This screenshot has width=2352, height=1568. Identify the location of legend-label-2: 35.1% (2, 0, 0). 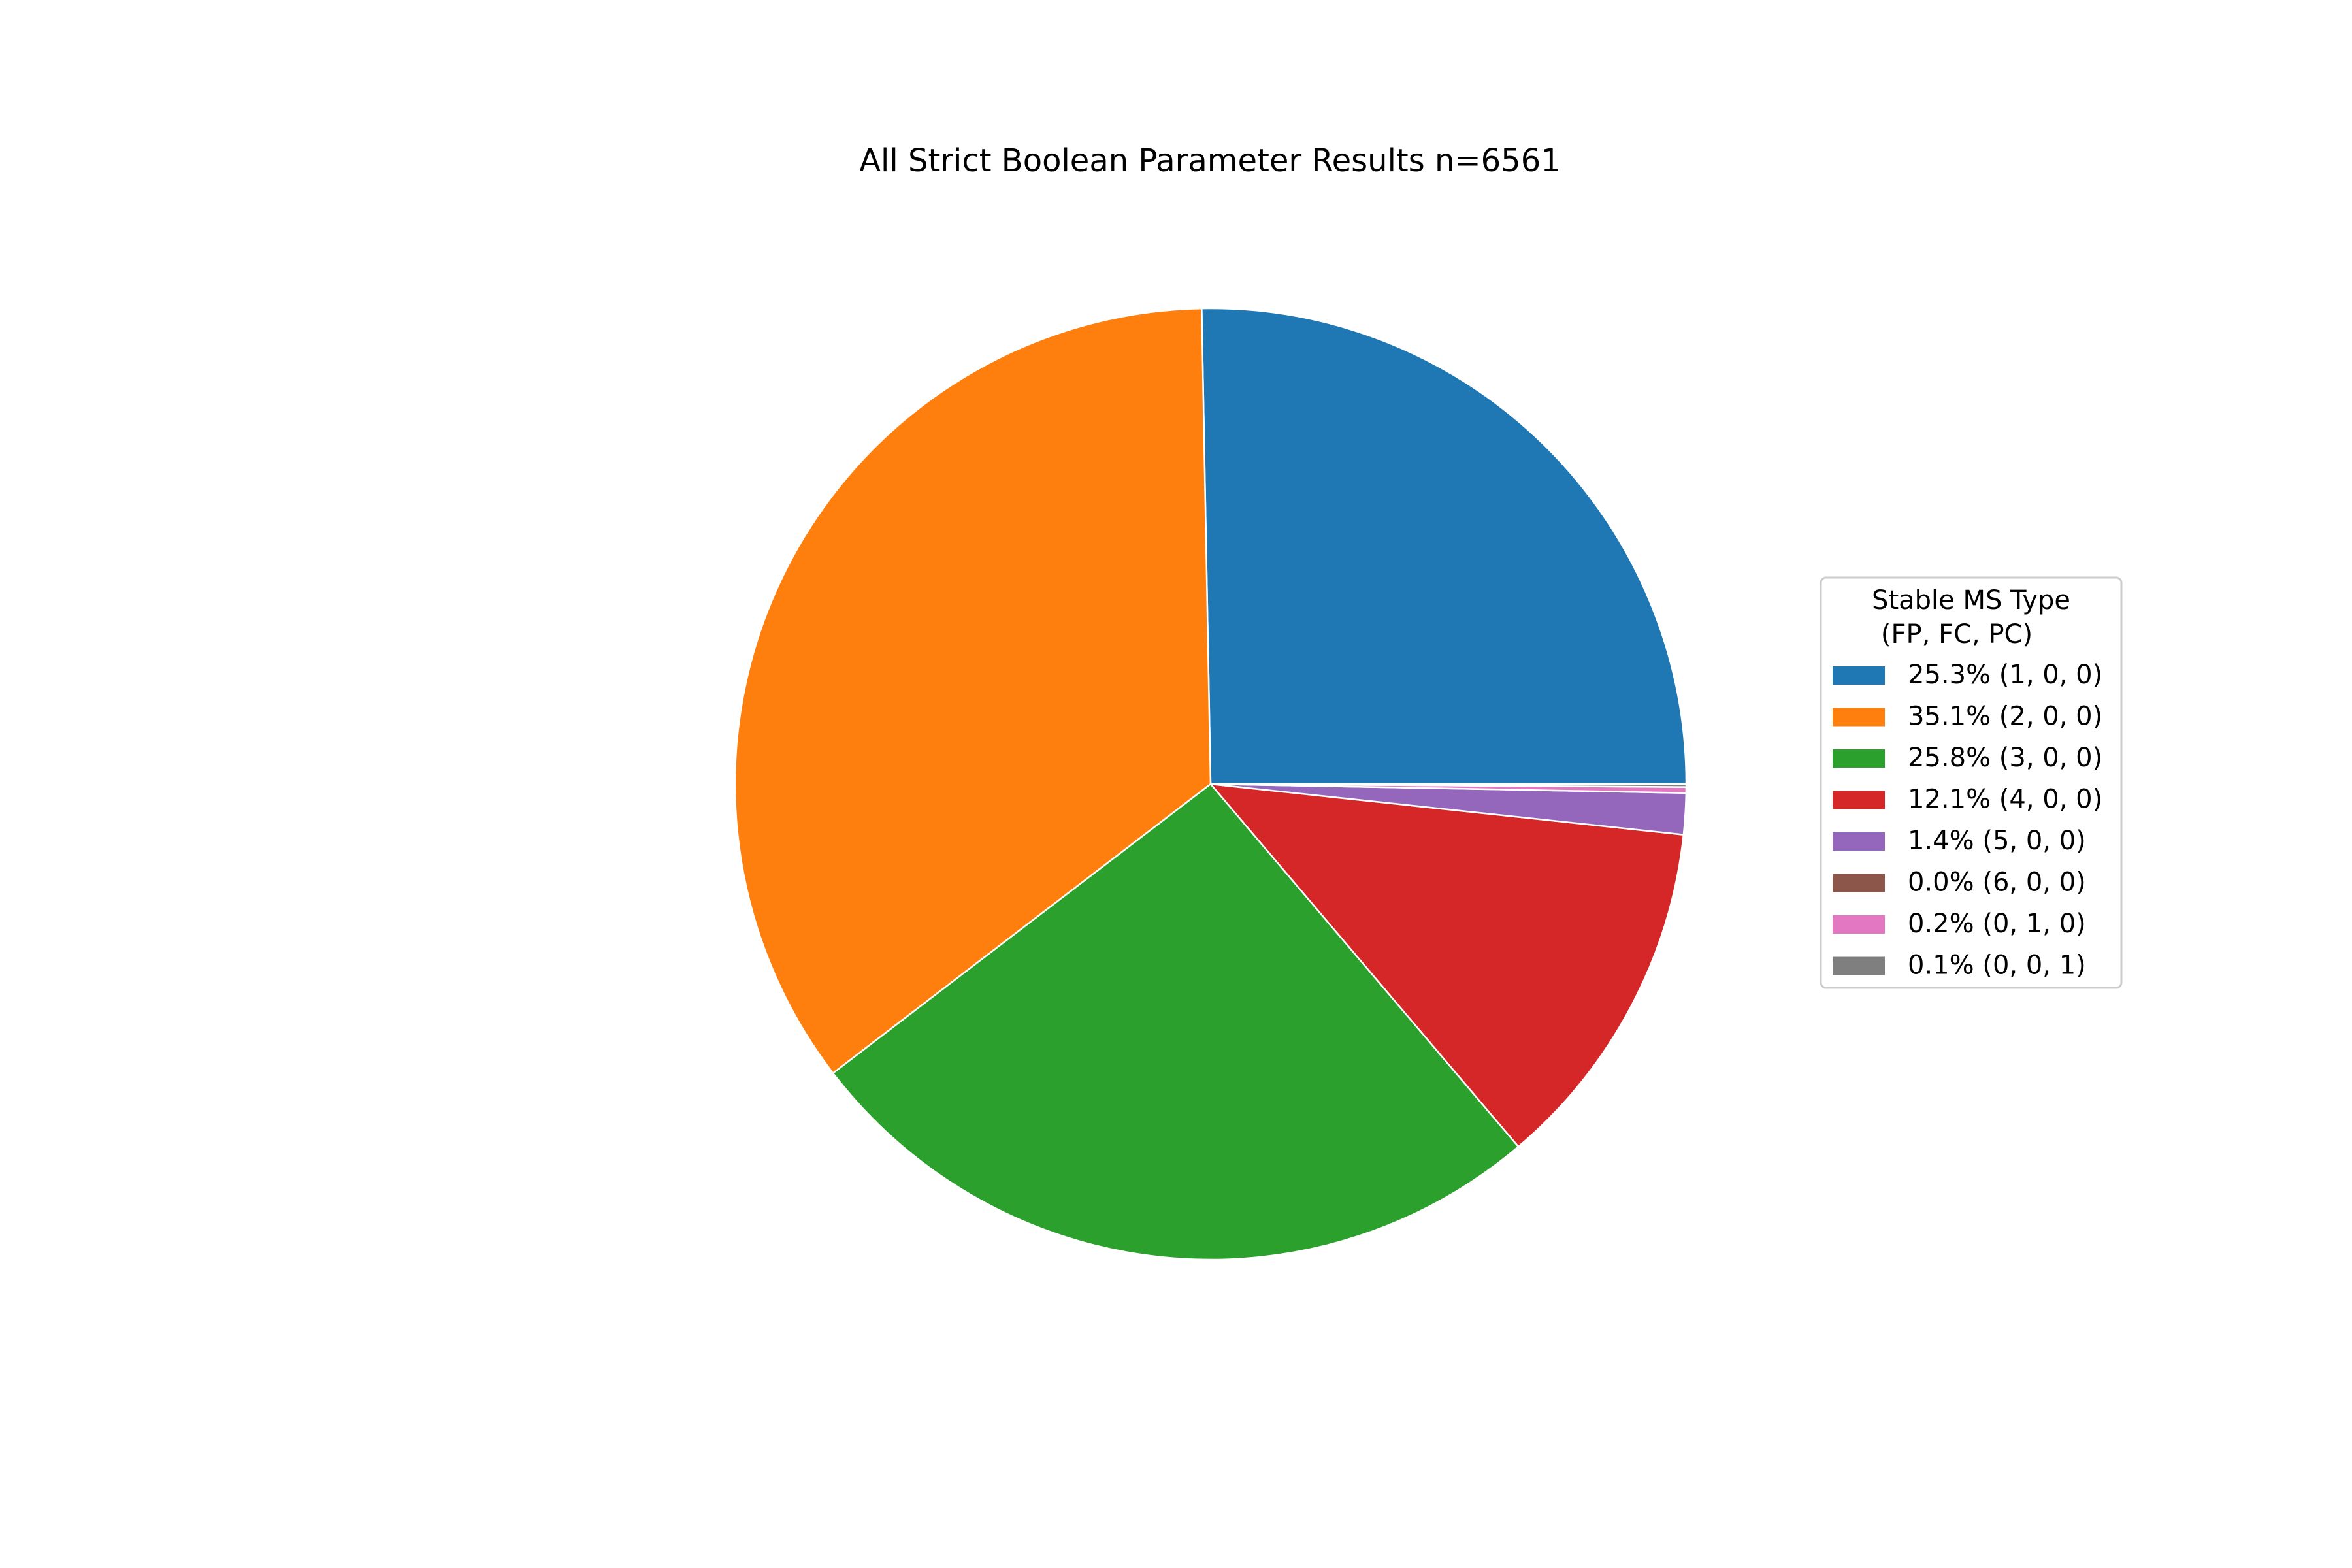
(2005, 717).